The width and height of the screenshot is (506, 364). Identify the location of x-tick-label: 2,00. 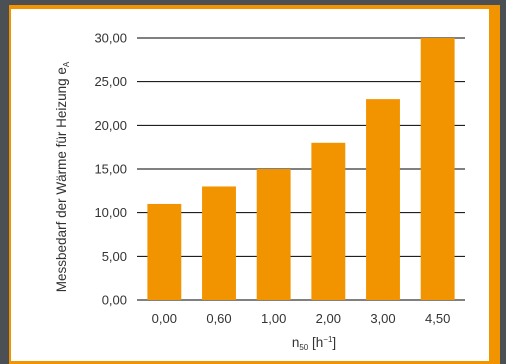
(328, 318).